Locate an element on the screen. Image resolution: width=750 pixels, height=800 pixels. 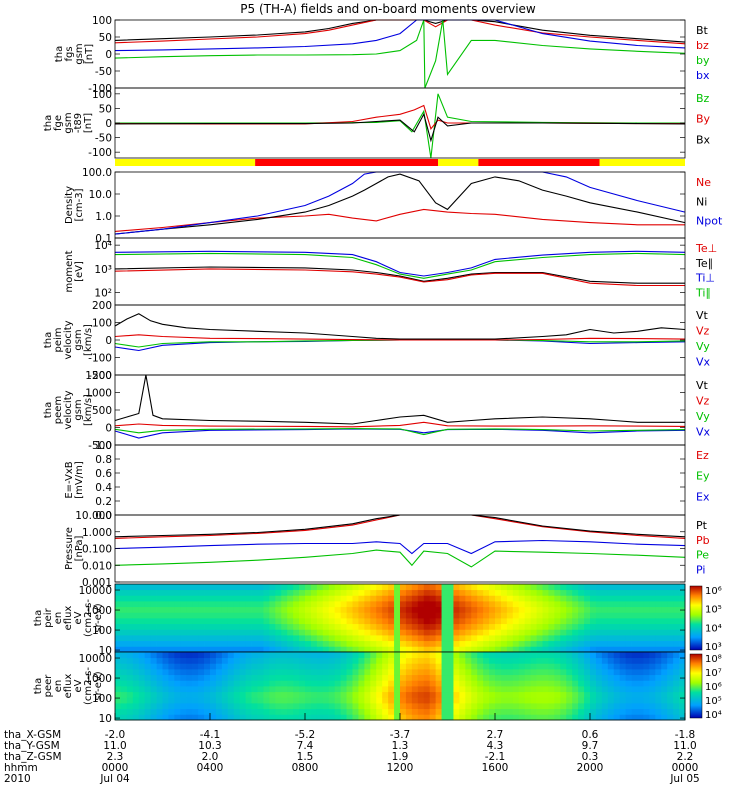
y-axis-label-line: eV is located at coordinates (78, 685).